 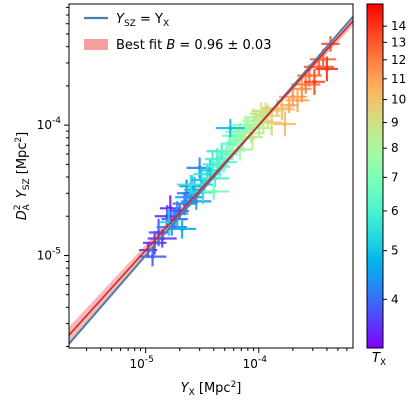 I want to click on legend-bestfit-text: Best fit, so click(x=141, y=45).